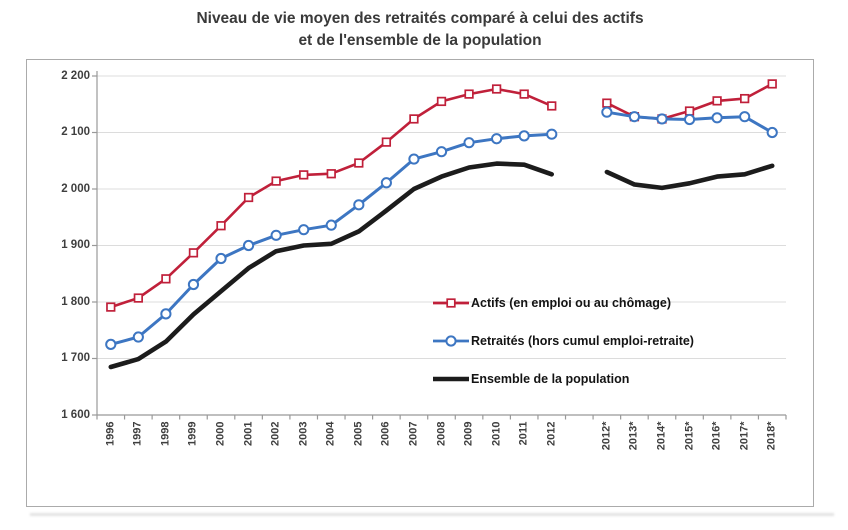  Describe the element at coordinates (468, 433) in the screenshot. I see `x-tick-label: 2009` at that location.